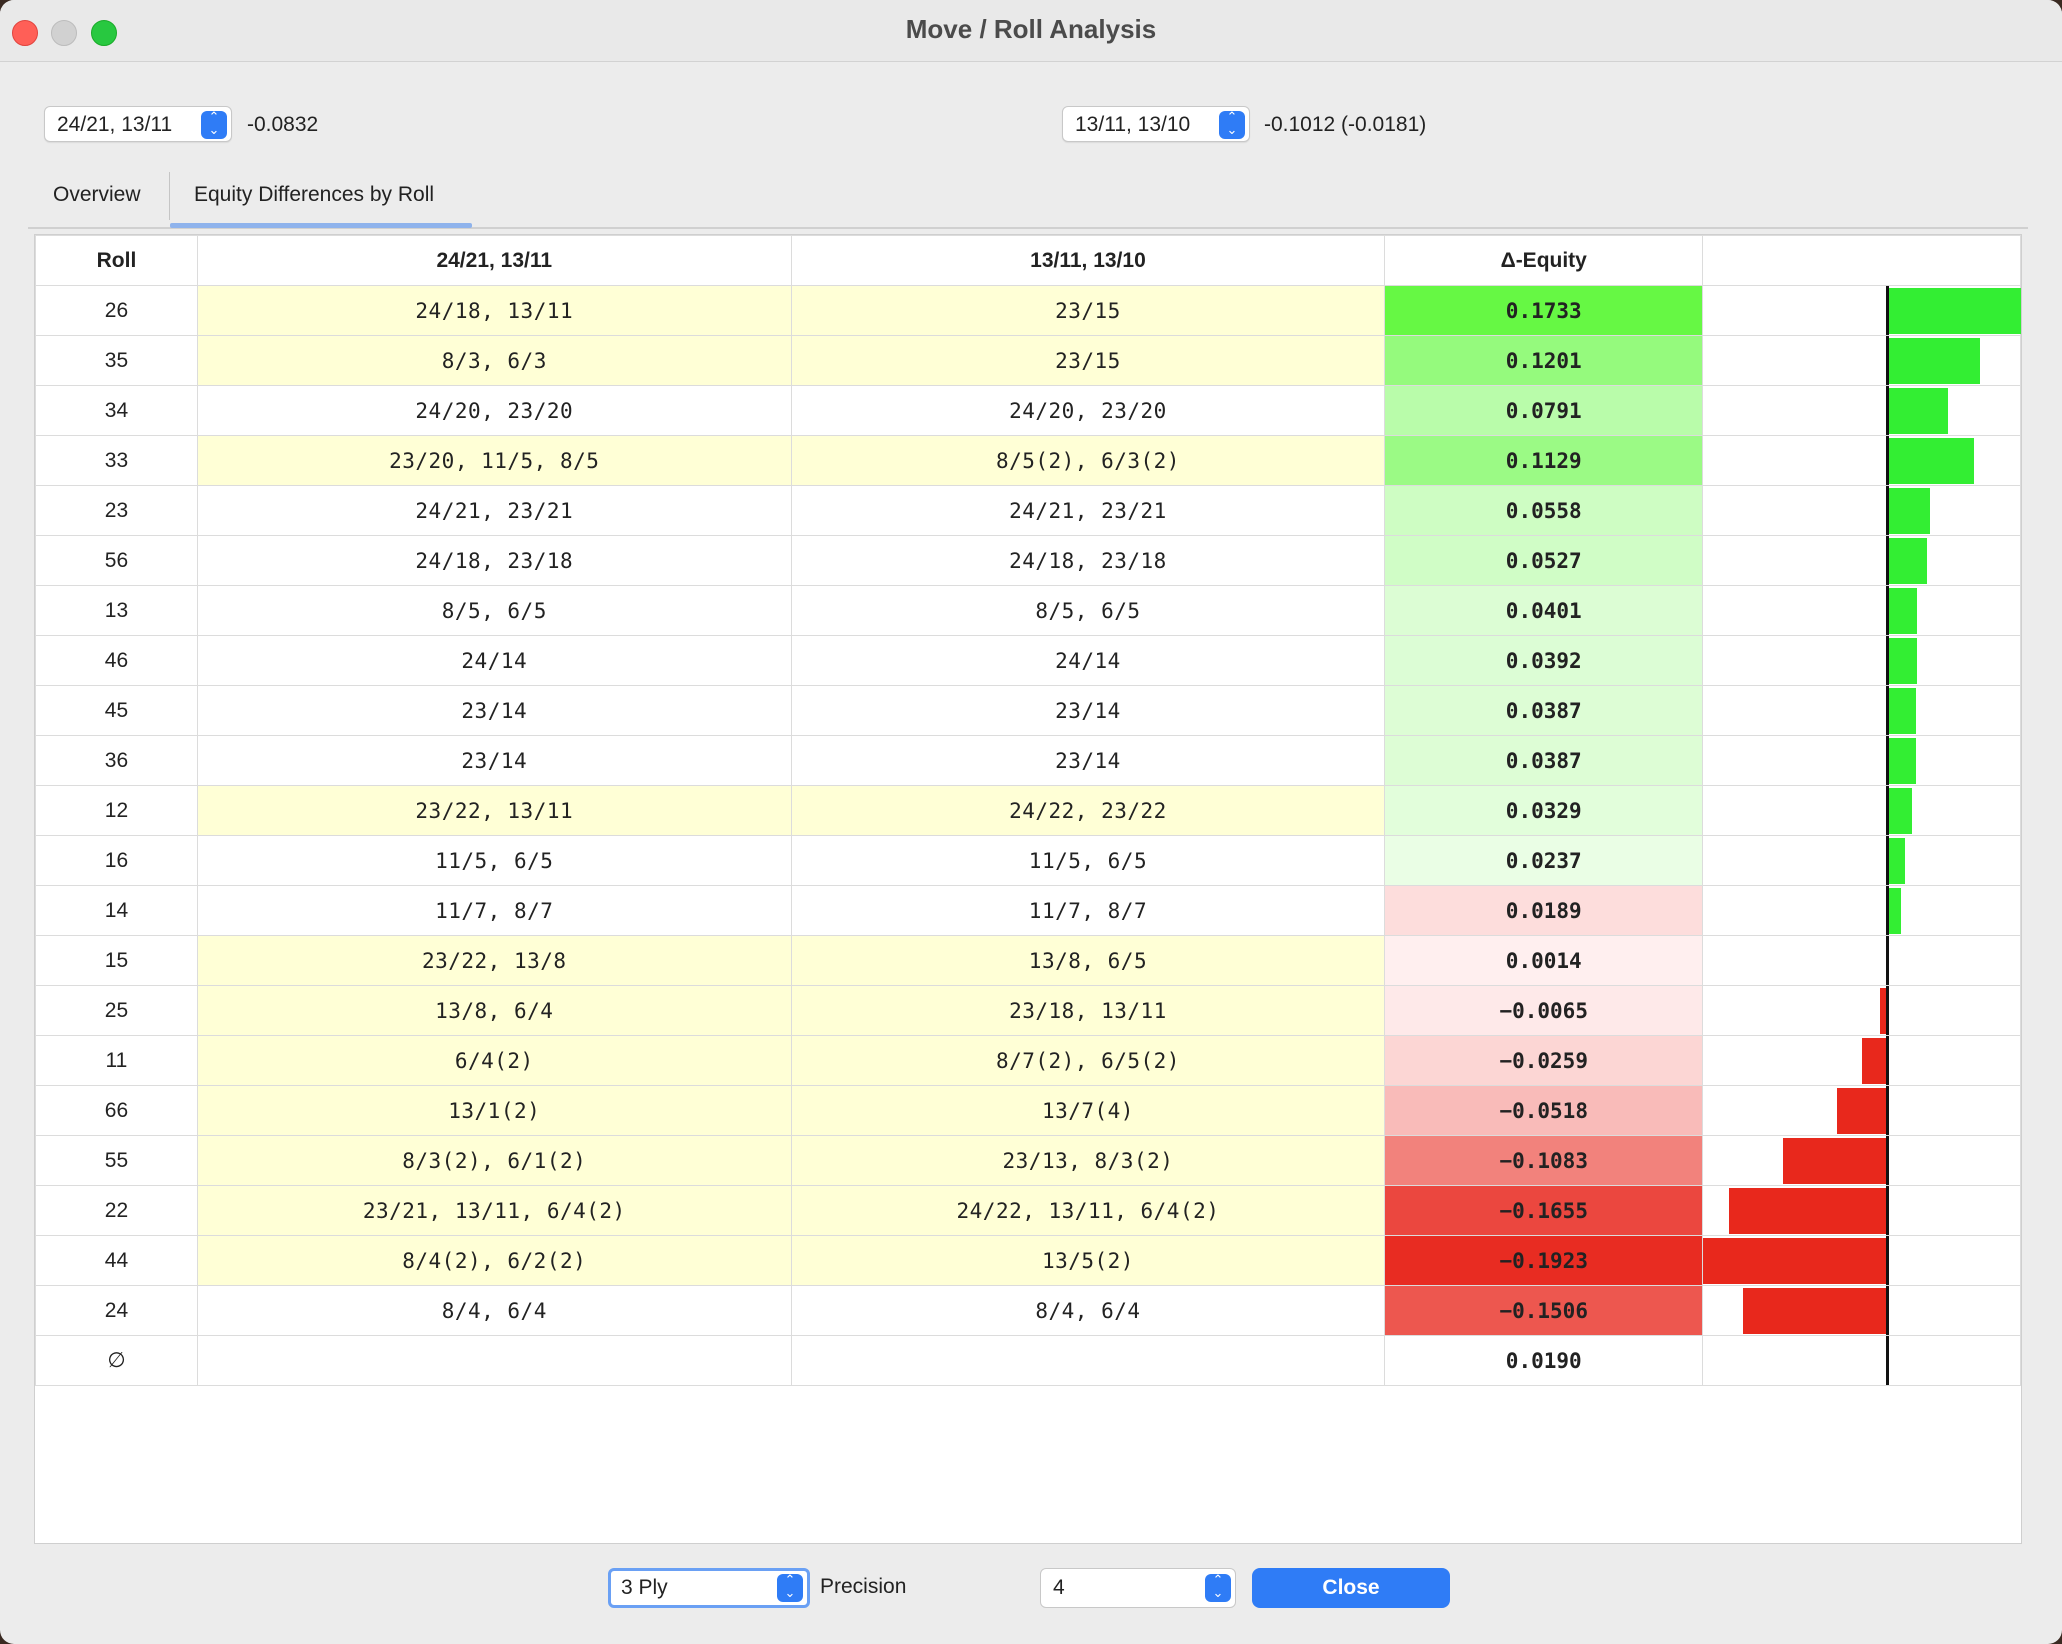 This screenshot has width=2062, height=1644. I want to click on header-bar, so click(1861, 260).